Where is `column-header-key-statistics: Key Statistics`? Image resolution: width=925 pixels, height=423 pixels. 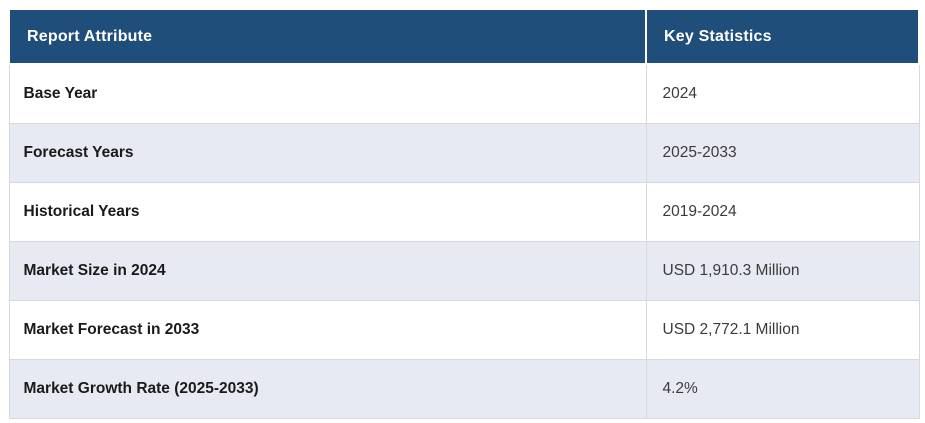 column-header-key-statistics: Key Statistics is located at coordinates (782, 36).